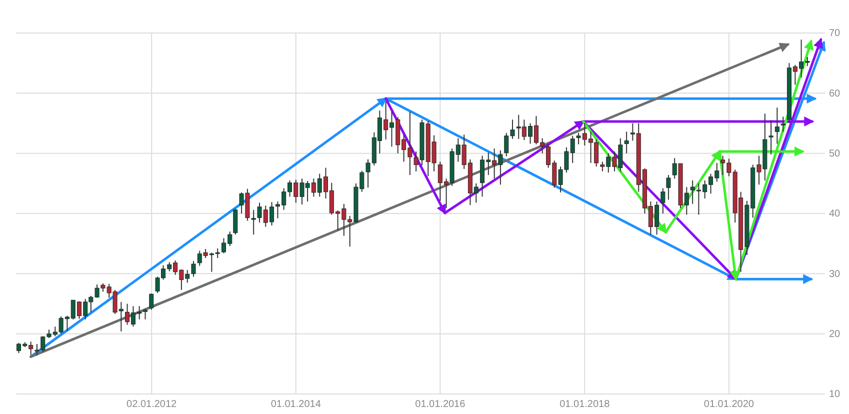  What do you see at coordinates (585, 404) in the screenshot?
I see `x-tick-label: 01.01.2018` at bounding box center [585, 404].